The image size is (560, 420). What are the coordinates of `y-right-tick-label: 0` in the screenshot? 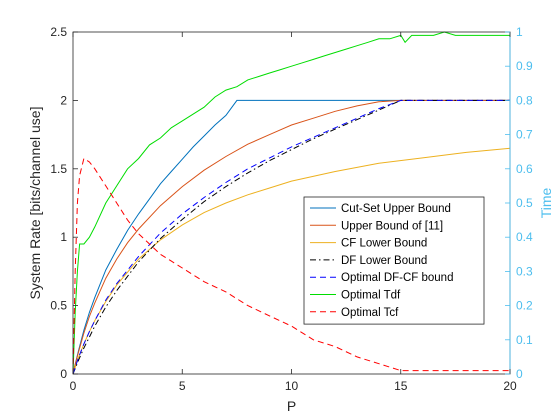 It's located at (519, 374).